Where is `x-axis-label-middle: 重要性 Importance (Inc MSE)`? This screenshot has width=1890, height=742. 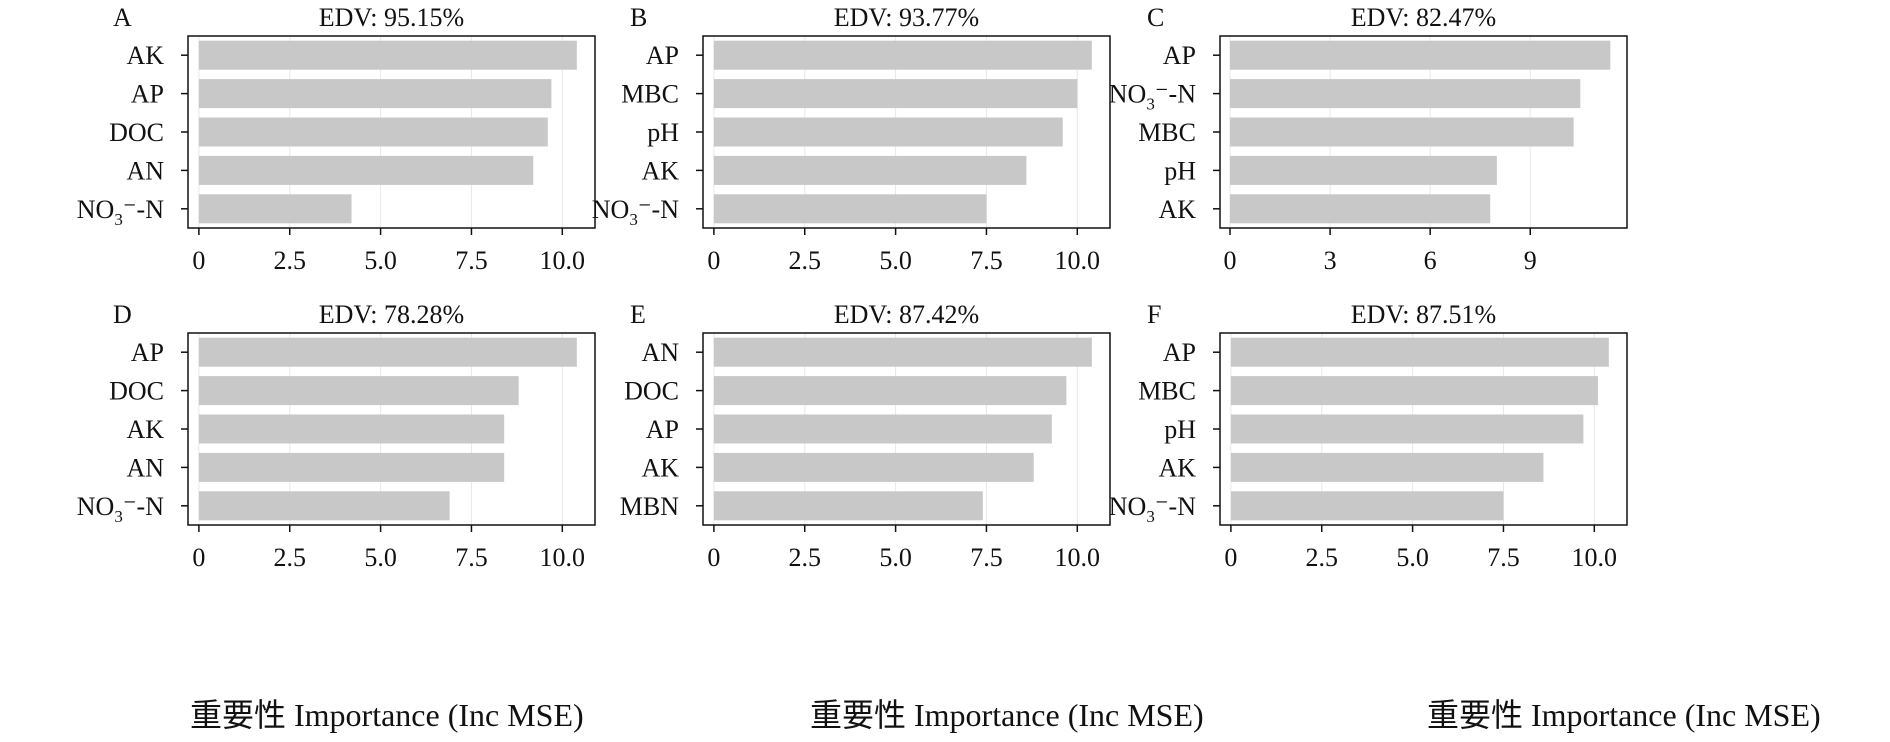 x-axis-label-middle: 重要性 Importance (Inc MSE) is located at coordinates (1007, 715).